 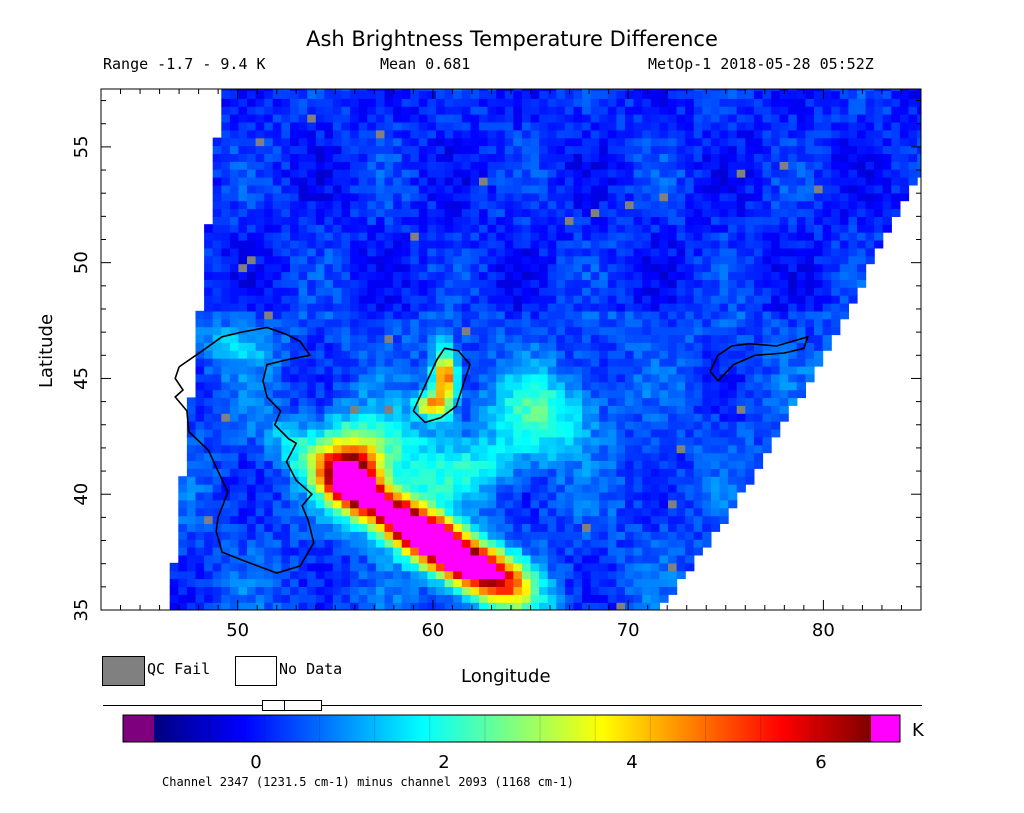 I want to click on y-tick-label: 55, so click(x=81, y=146).